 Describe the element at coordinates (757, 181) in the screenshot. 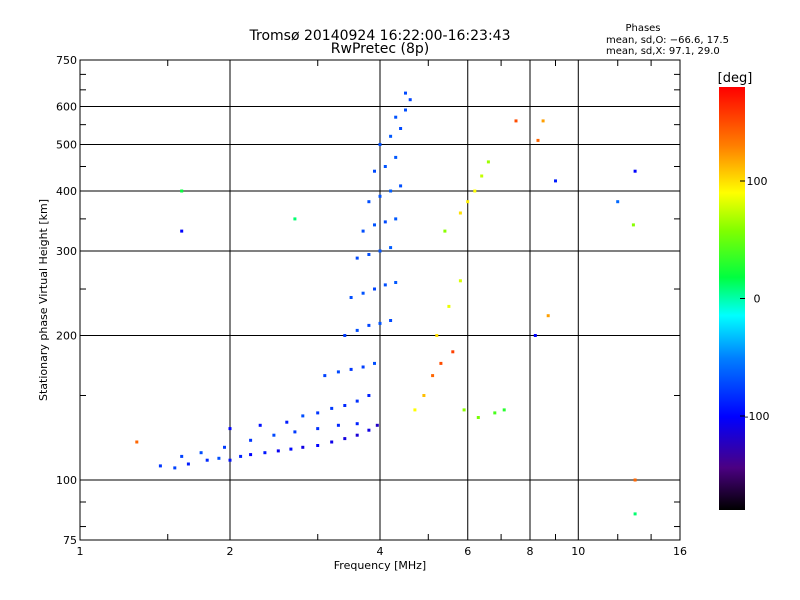

I see `colorbar-tick-label: 100` at that location.